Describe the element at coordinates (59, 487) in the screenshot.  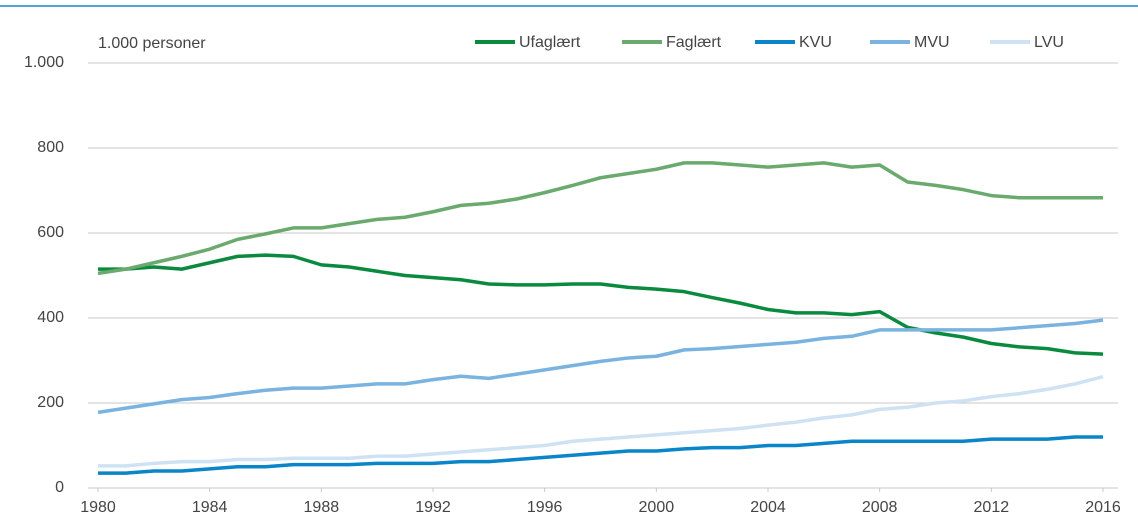
I see `y-tick-label: 0` at that location.